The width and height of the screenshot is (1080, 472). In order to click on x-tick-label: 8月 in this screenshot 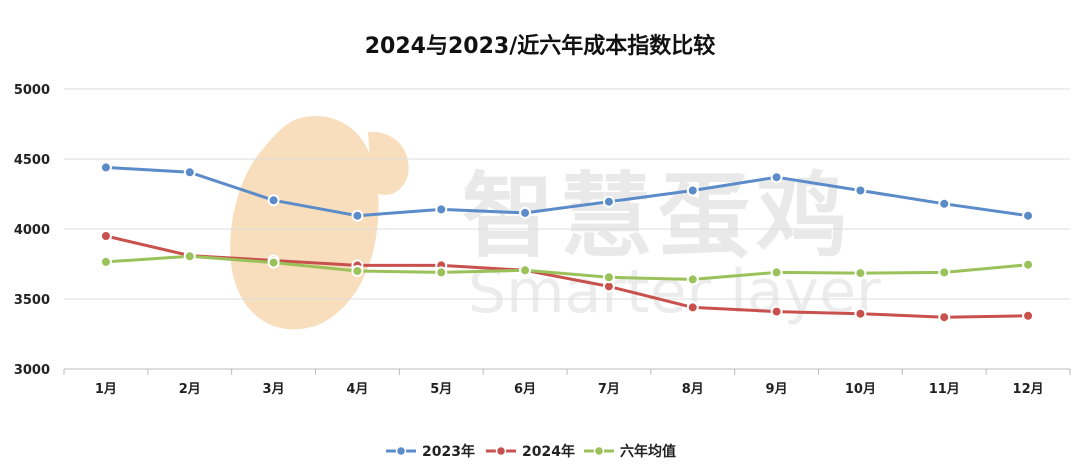, I will do `click(693, 389)`.